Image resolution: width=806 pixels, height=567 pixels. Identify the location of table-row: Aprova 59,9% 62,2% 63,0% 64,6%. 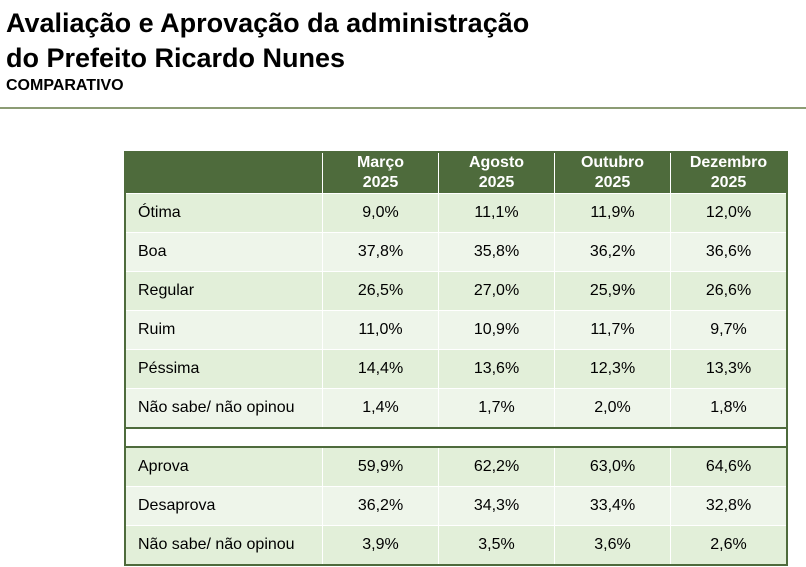
(456, 466).